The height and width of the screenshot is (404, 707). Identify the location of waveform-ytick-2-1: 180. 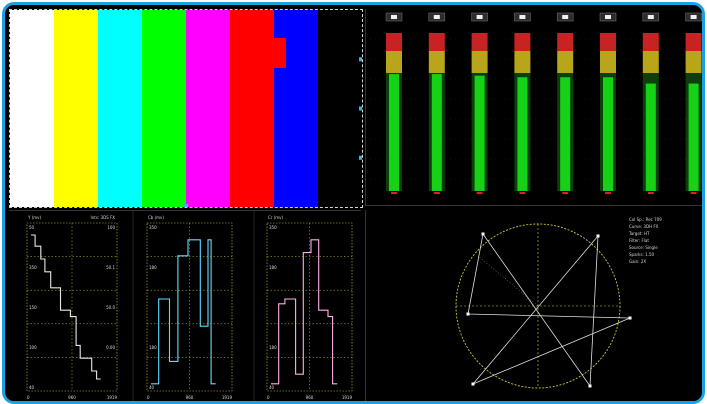
(273, 267).